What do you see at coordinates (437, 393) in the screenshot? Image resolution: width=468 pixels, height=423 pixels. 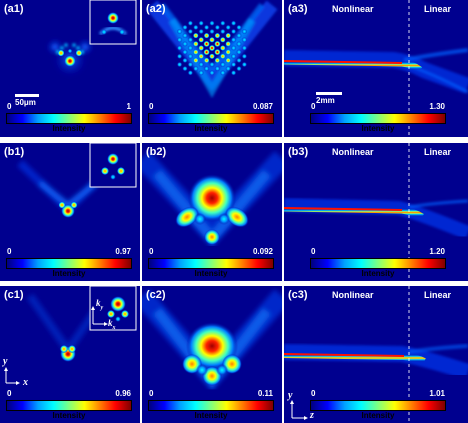 I see `colorbar-max: 1.01` at bounding box center [437, 393].